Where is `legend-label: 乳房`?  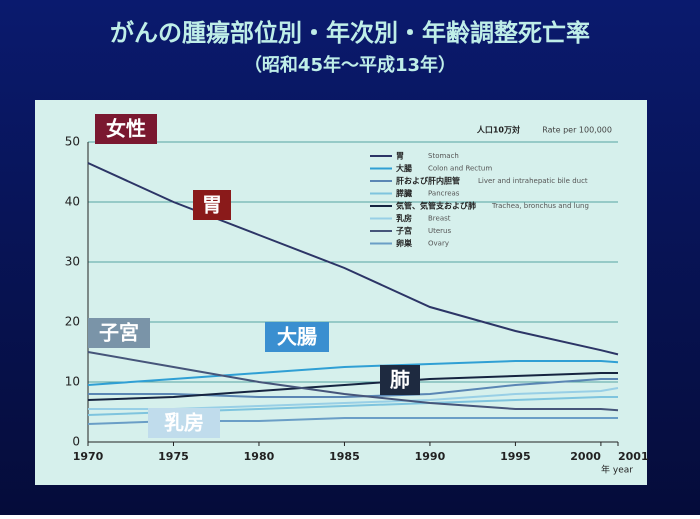
legend-label: 乳房 is located at coordinates (404, 218).